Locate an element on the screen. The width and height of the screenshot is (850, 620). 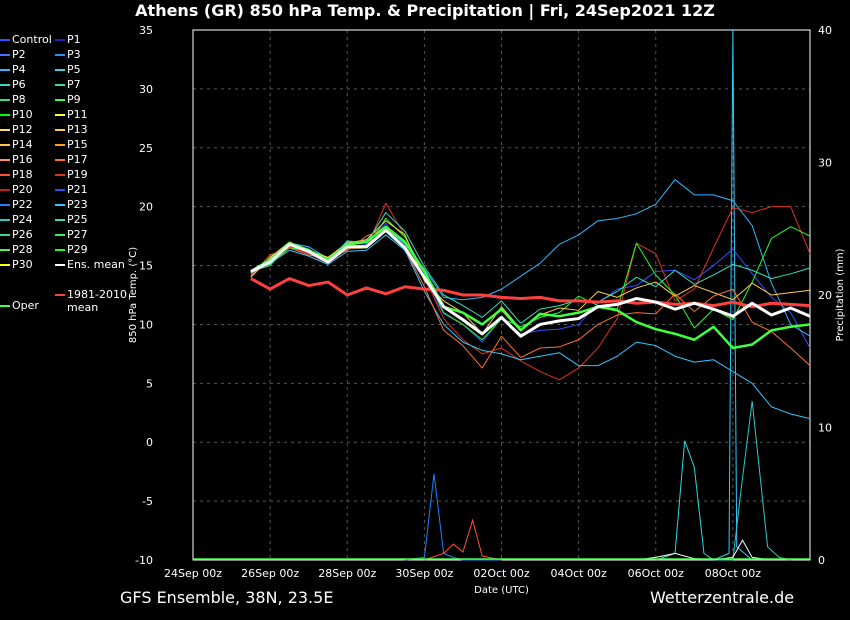
legend-label: P4 is located at coordinates (19, 69).